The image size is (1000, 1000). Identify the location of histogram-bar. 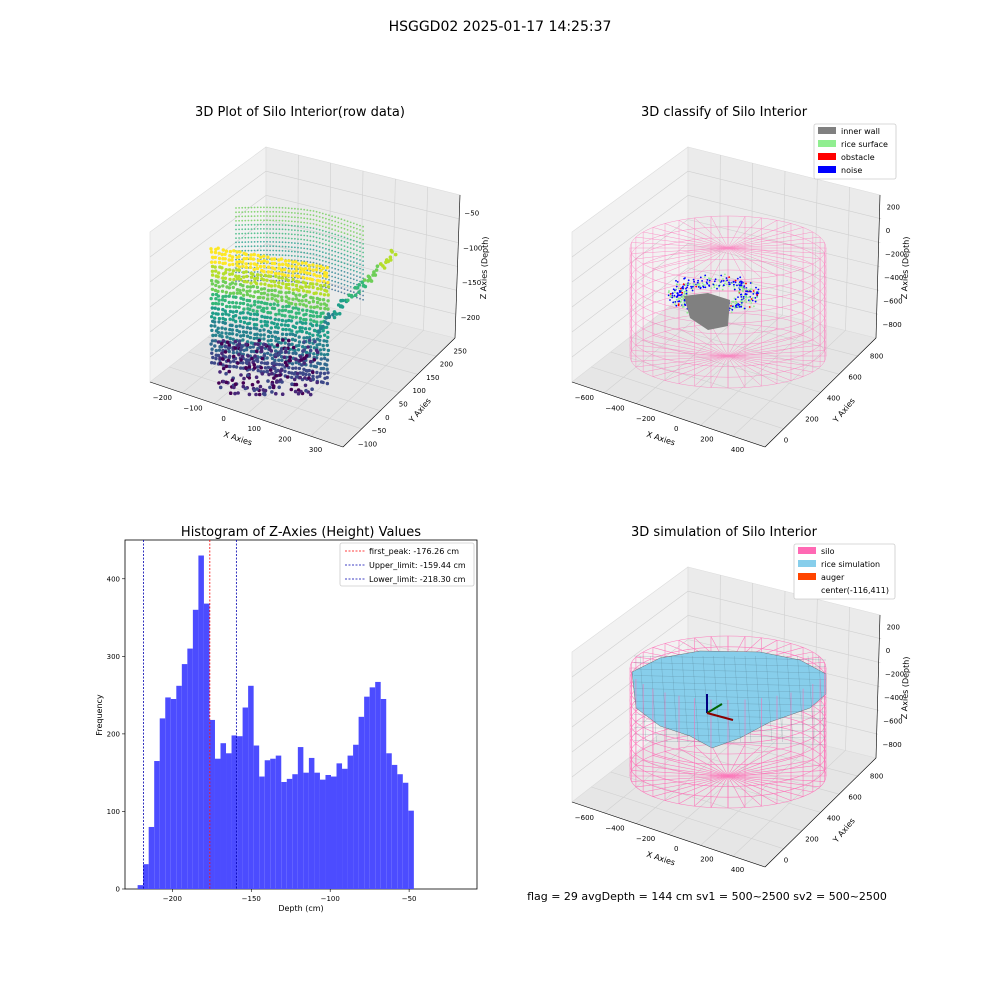
(256, 817).